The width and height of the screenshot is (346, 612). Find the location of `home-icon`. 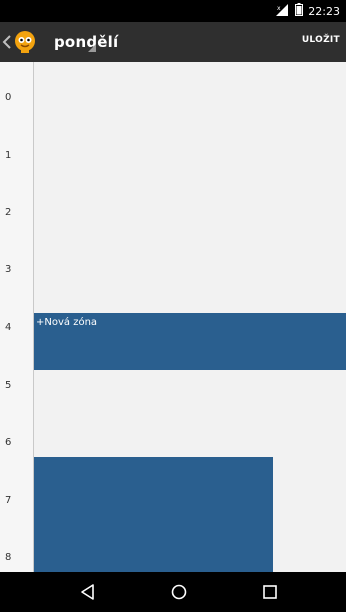

home-icon is located at coordinates (179, 592).